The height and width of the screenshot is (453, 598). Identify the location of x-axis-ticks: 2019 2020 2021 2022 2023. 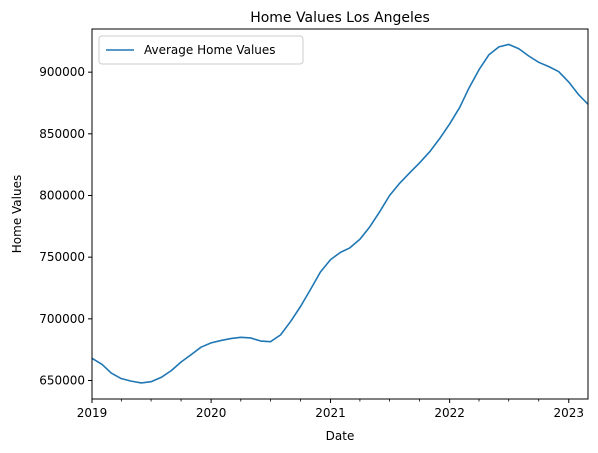
(330, 409).